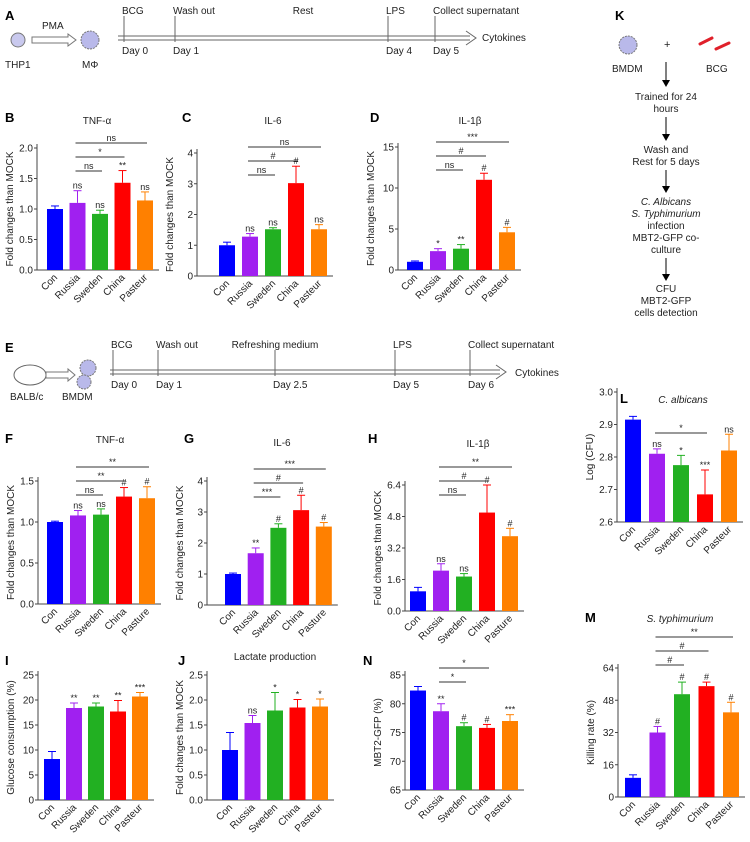 The image size is (750, 842). What do you see at coordinates (714, 43) in the screenshot?
I see `bcg-icon` at bounding box center [714, 43].